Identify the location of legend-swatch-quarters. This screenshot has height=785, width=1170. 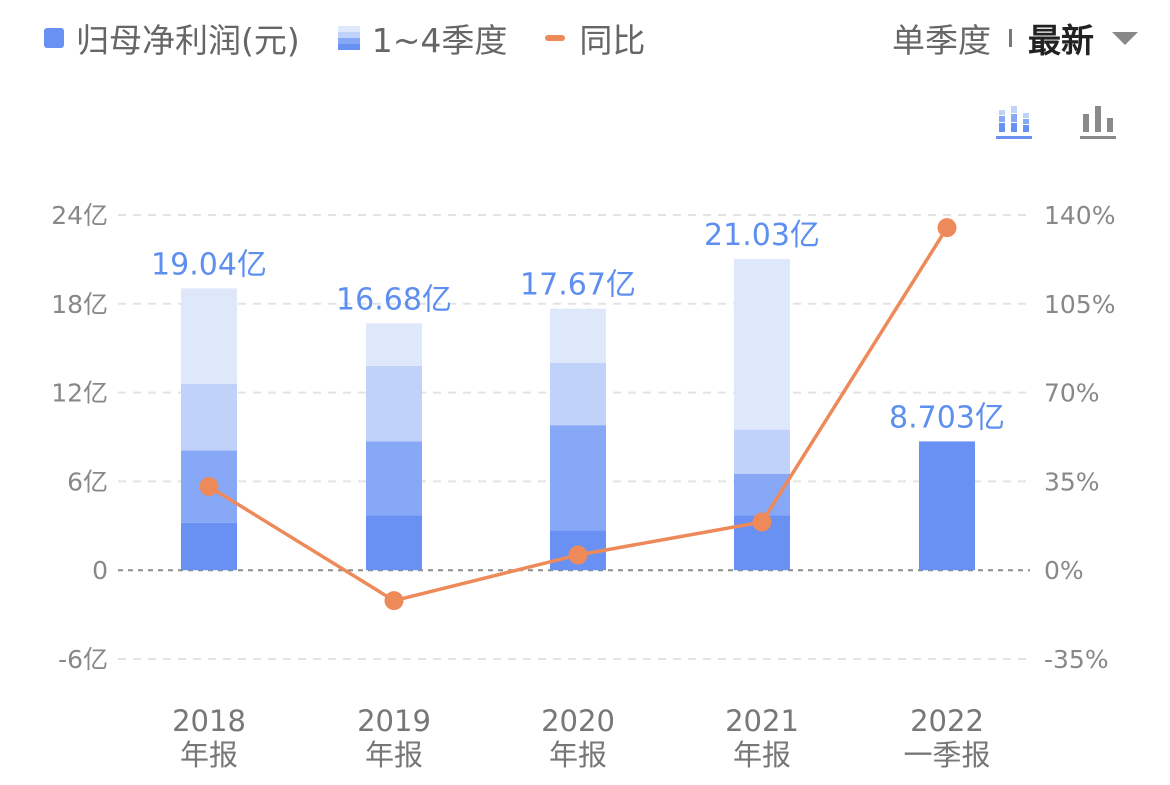
(348, 38).